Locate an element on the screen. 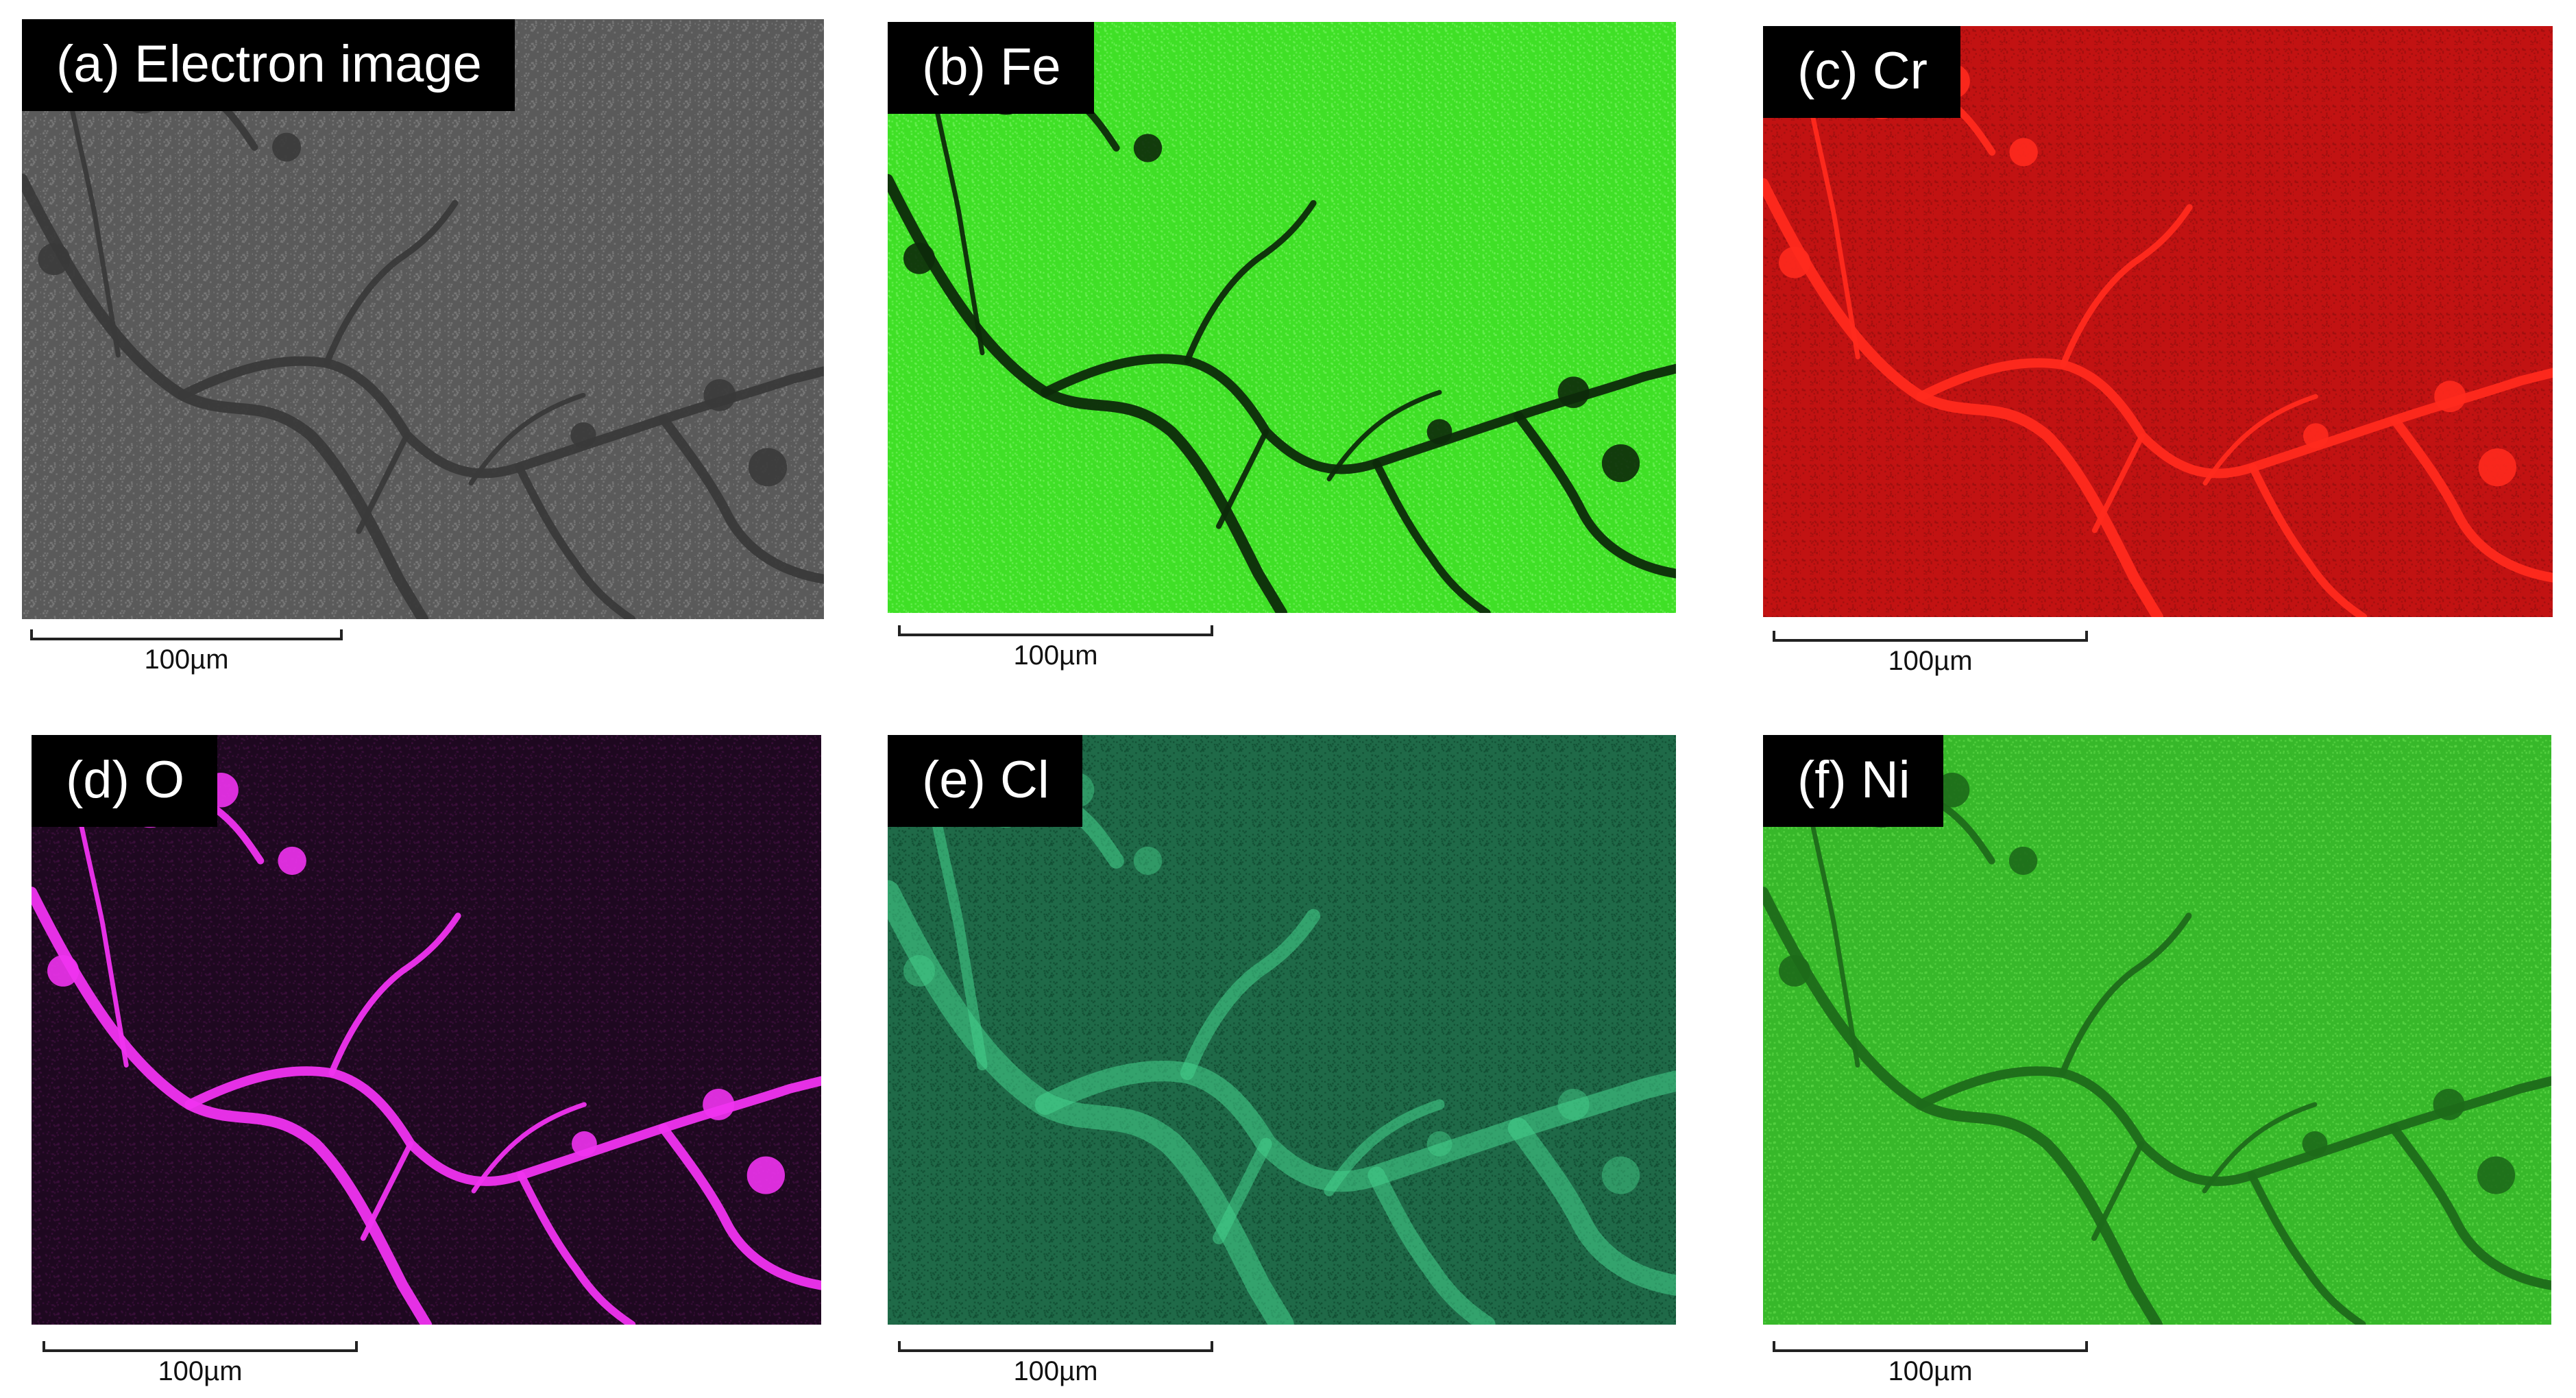  panel-c-cr-map: (c) Cr is located at coordinates (2158, 321).